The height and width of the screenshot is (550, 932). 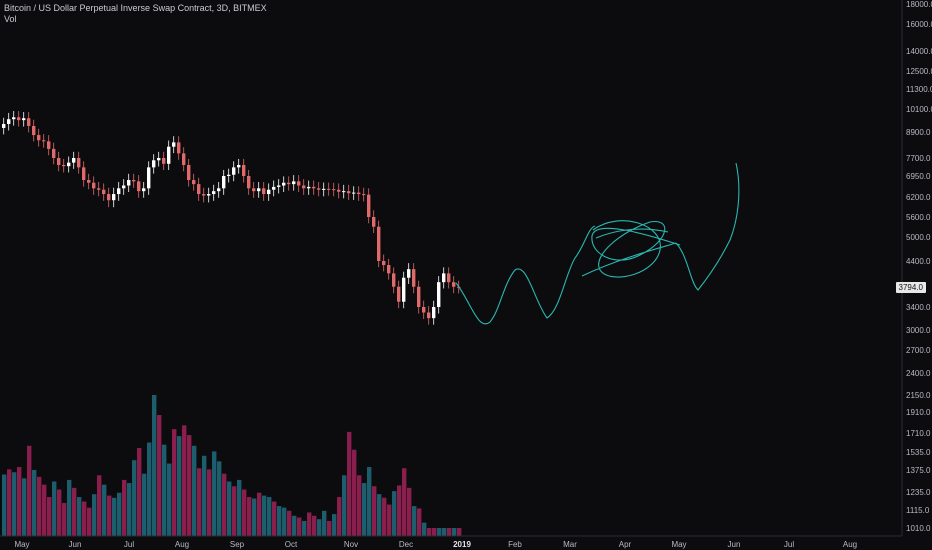 What do you see at coordinates (406, 544) in the screenshot?
I see `time-axis-label: Dec` at bounding box center [406, 544].